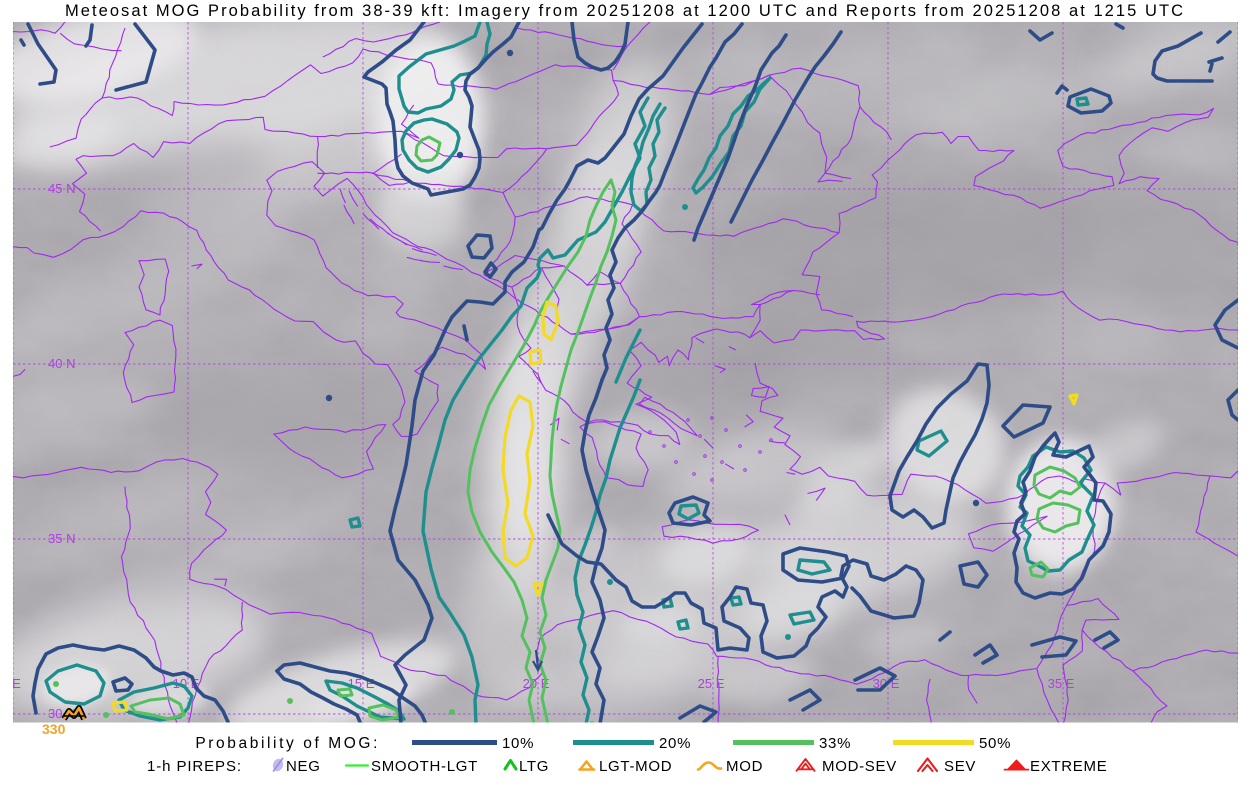 The width and height of the screenshot is (1250, 787). I want to click on svg-text: LTG, so click(534, 766).